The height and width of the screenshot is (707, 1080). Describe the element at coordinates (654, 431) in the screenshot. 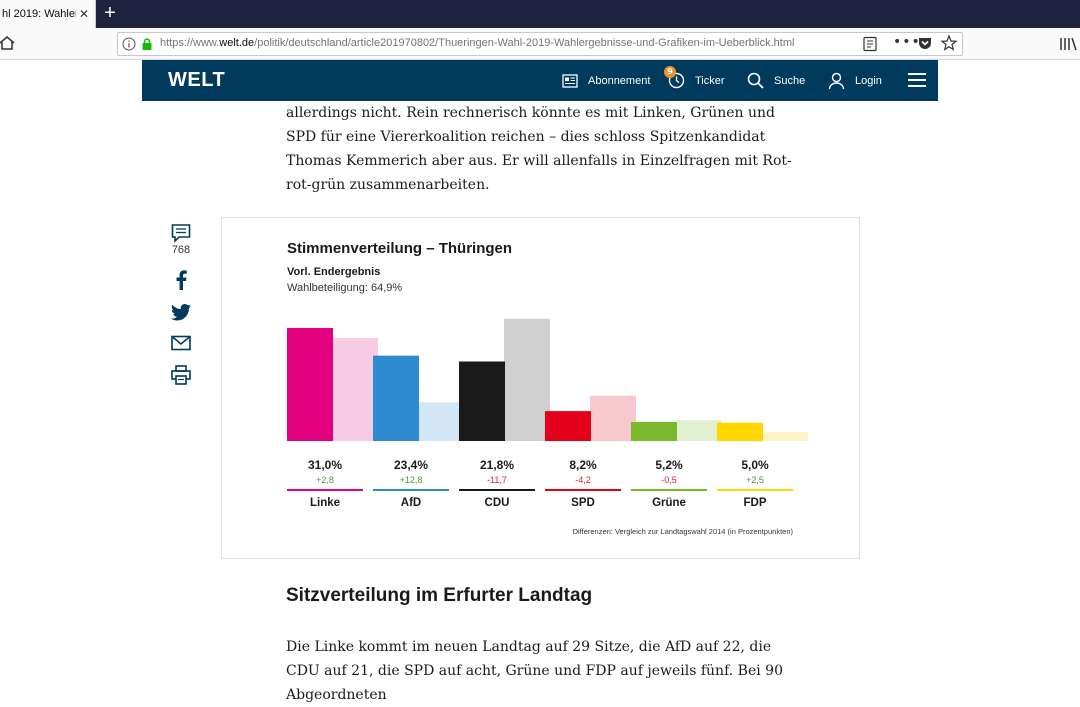

I see `bar-2019-grüne` at that location.